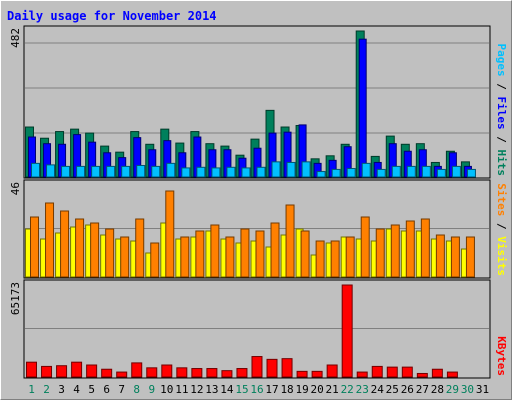 The image size is (512, 400). What do you see at coordinates (91, 389) in the screenshot?
I see `x-tick-label: 5` at bounding box center [91, 389].